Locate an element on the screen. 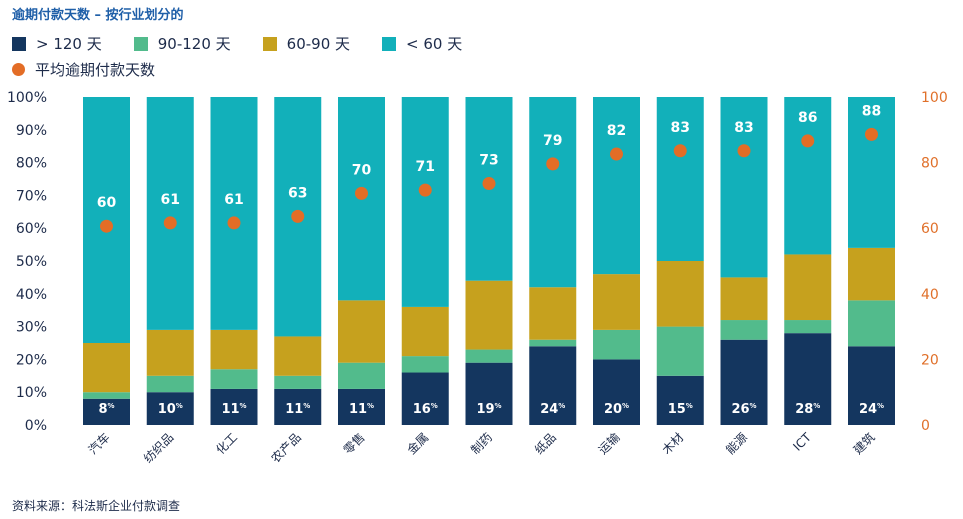 This screenshot has height=519, width=963. avg-days-label: 86 is located at coordinates (807, 118).